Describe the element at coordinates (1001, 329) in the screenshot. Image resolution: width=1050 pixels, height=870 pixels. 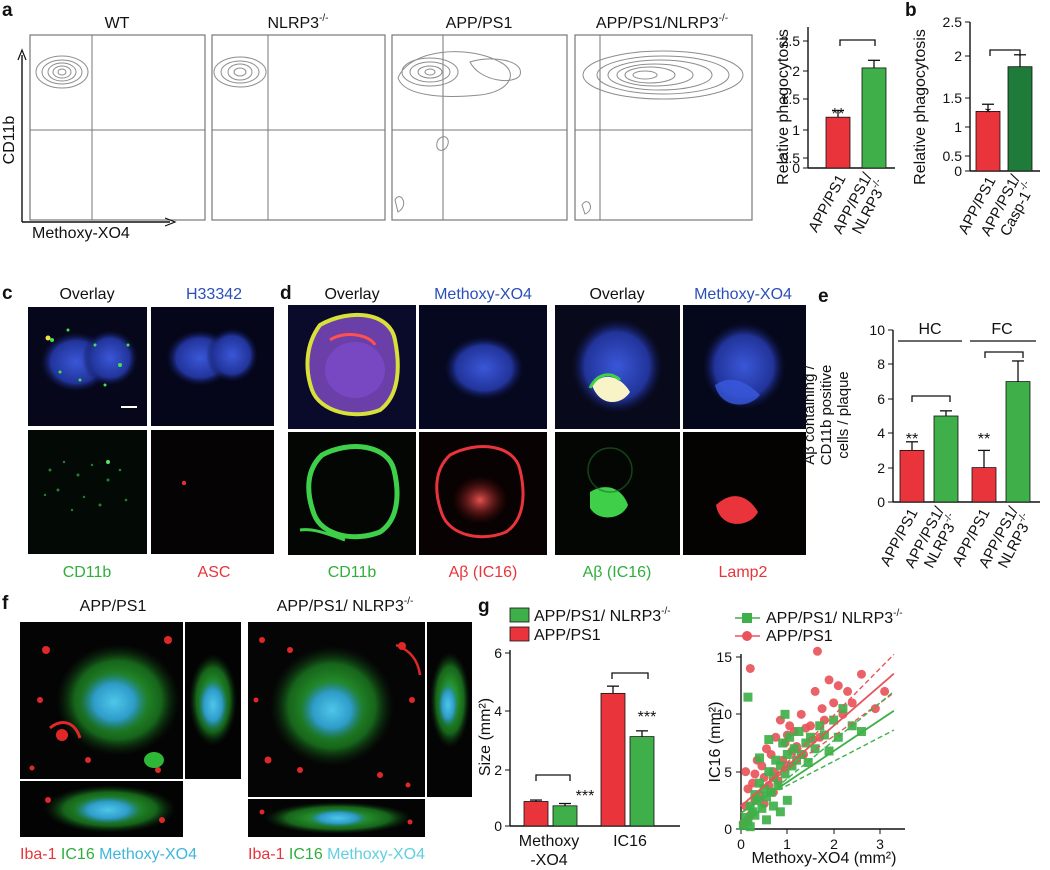
I see `e-group-fc: FC` at that location.